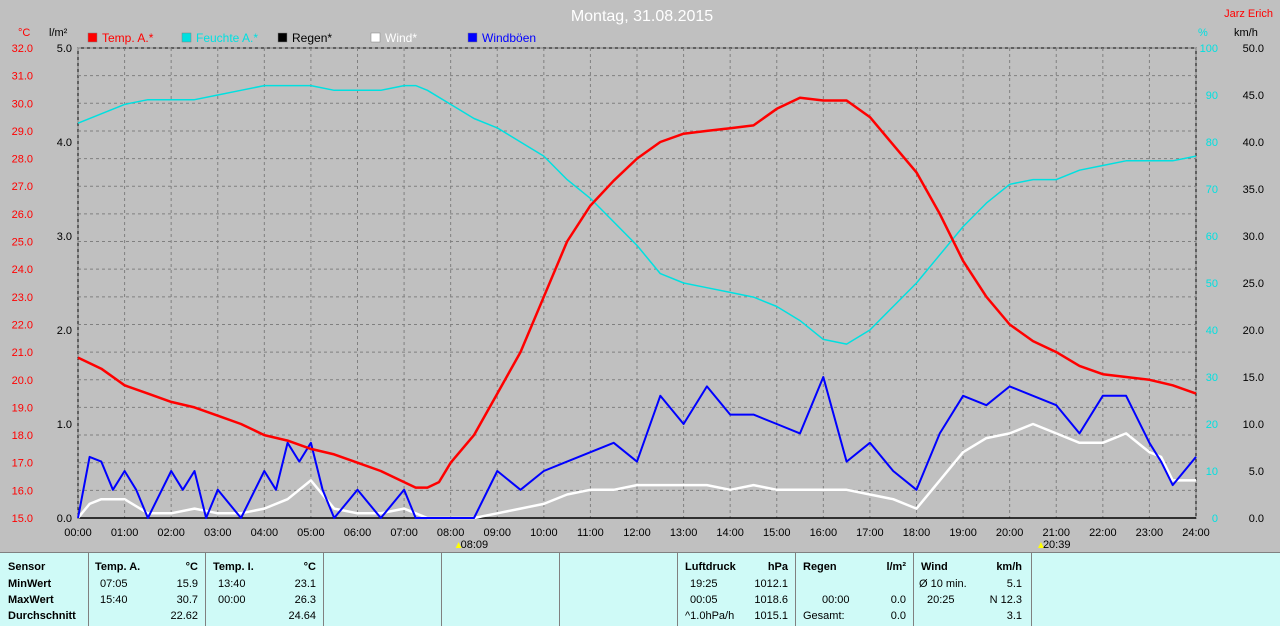 The width and height of the screenshot is (1280, 626). Describe the element at coordinates (963, 533) in the screenshot. I see `x-tick-label: 19:00` at that location.